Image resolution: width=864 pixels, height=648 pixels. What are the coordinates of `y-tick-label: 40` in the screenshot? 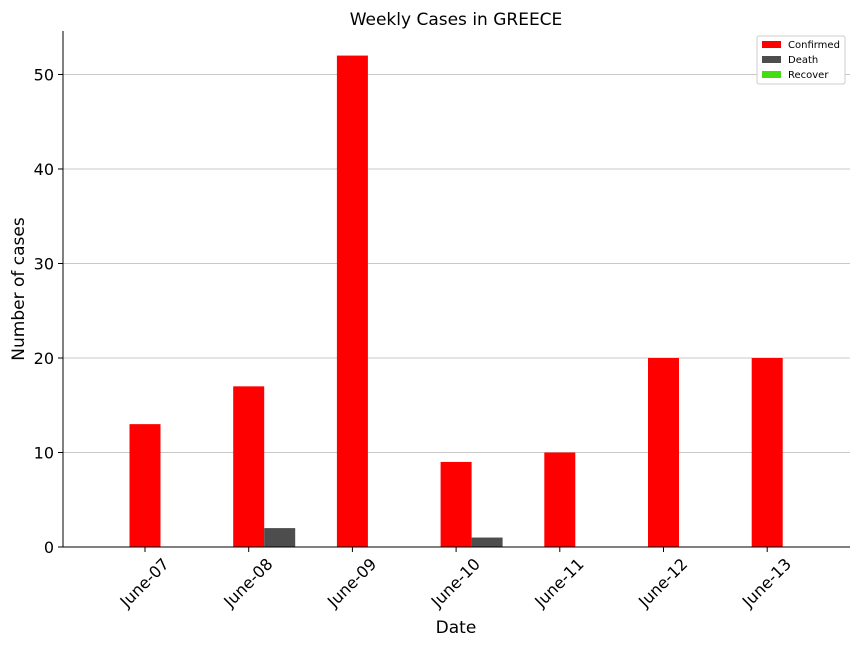 It's located at (44, 169).